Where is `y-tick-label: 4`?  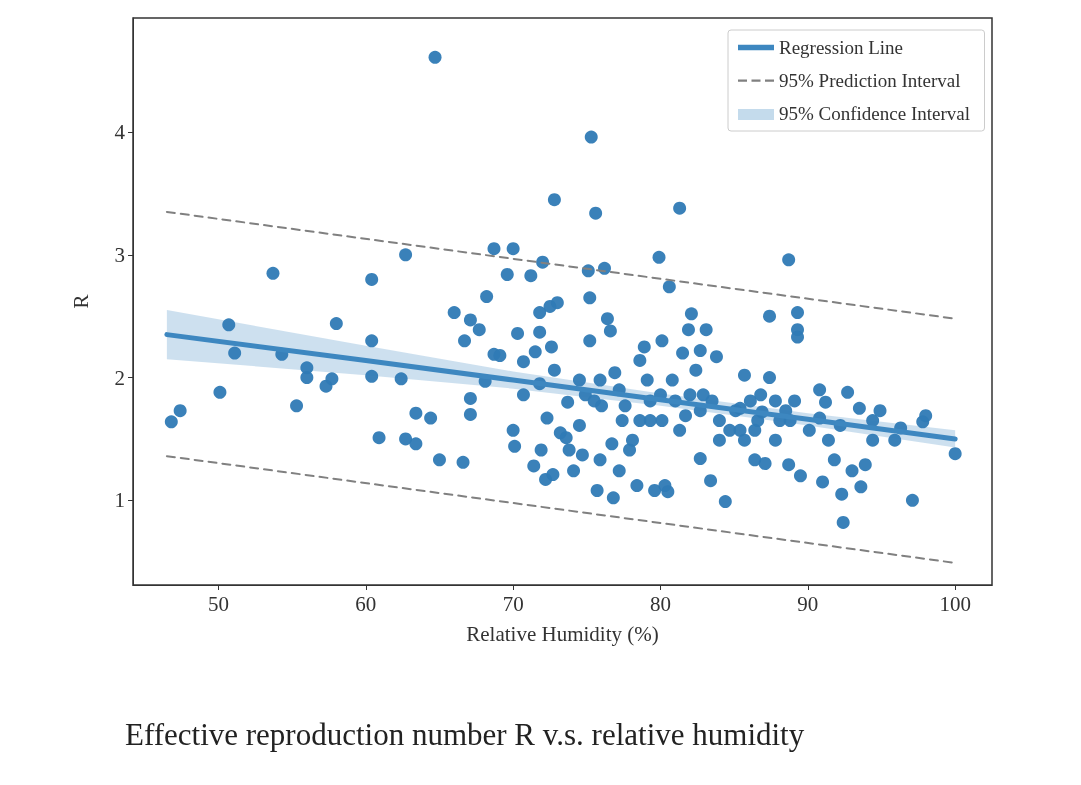
y-tick-label: 4 is located at coordinates (120, 132).